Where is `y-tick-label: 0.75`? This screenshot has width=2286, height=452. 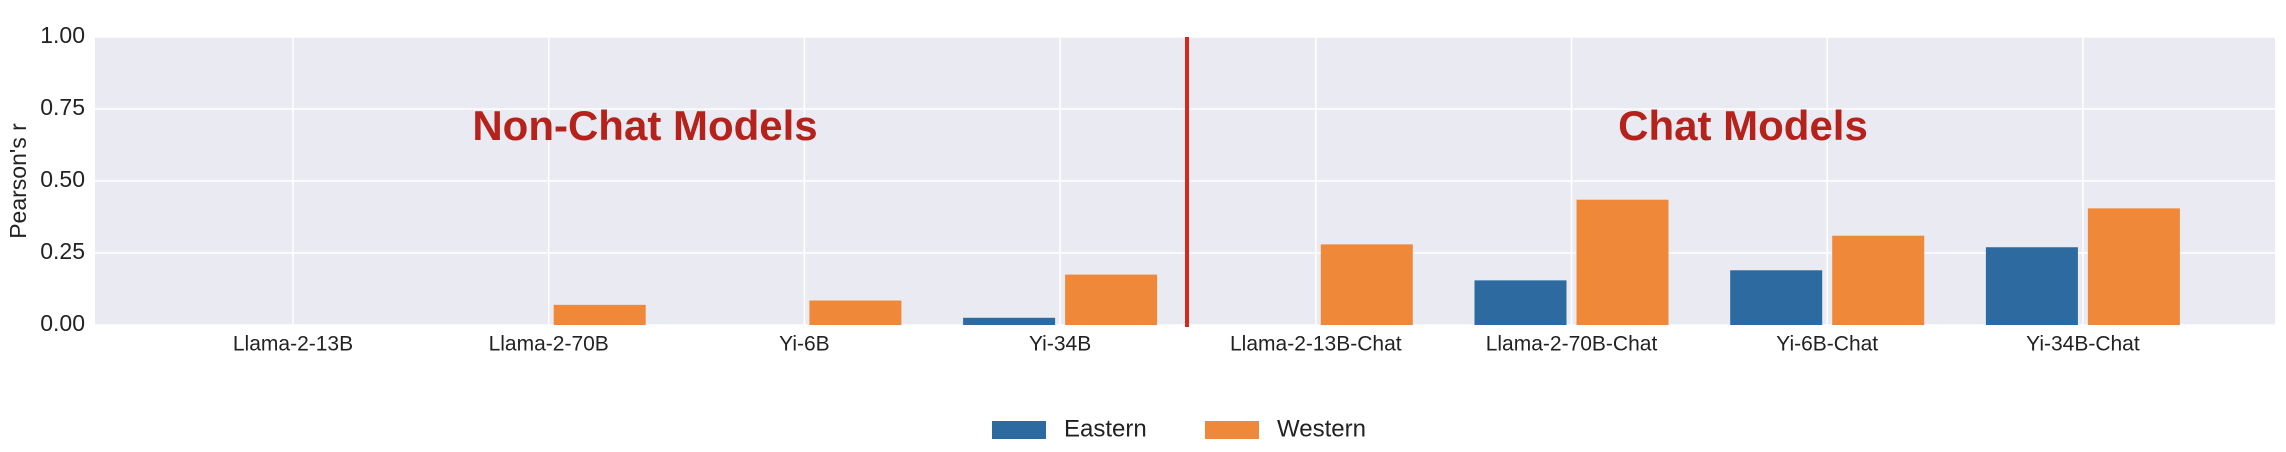
y-tick-label: 0.75 is located at coordinates (62, 107).